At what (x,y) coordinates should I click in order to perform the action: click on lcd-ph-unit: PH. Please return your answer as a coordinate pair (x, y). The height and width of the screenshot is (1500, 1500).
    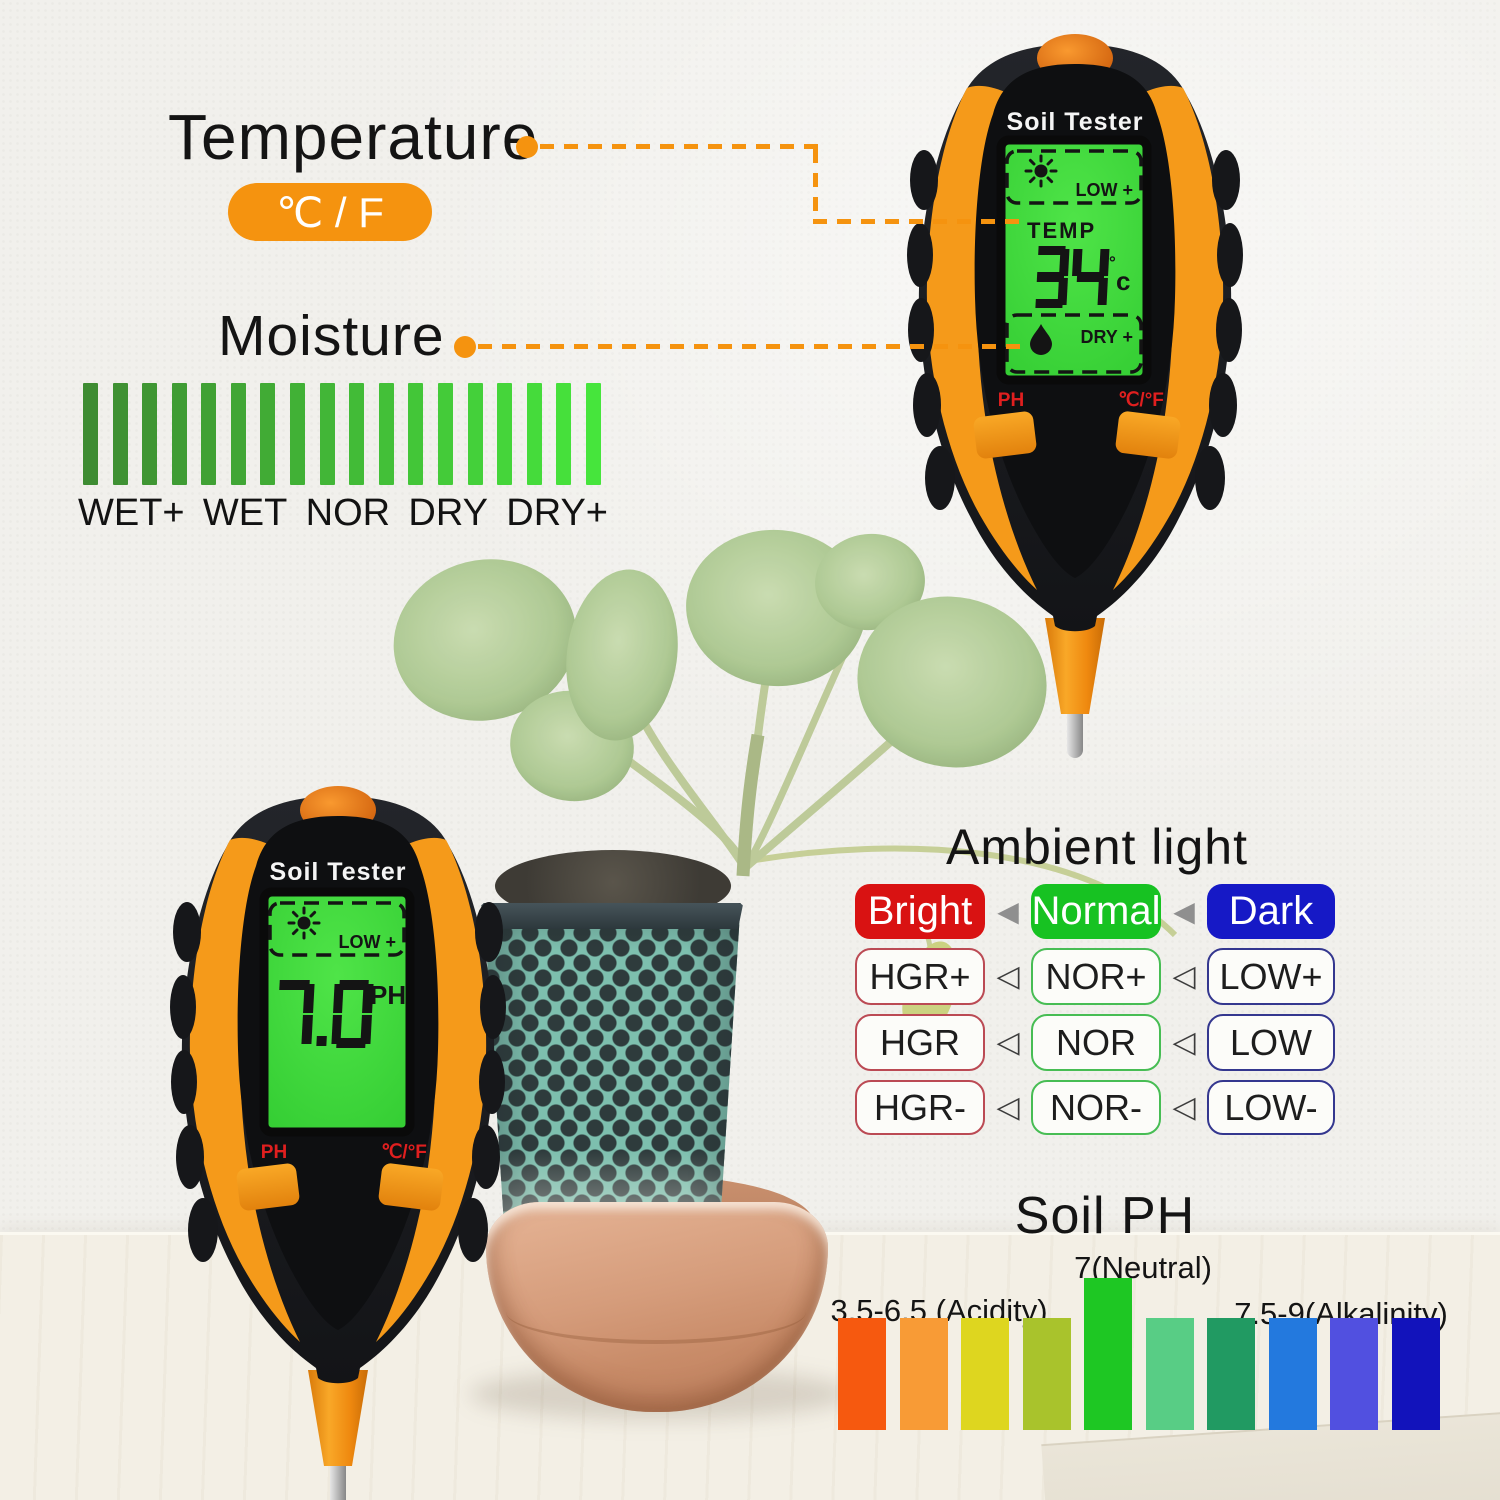
    Looking at the image, I should click on (388, 995).